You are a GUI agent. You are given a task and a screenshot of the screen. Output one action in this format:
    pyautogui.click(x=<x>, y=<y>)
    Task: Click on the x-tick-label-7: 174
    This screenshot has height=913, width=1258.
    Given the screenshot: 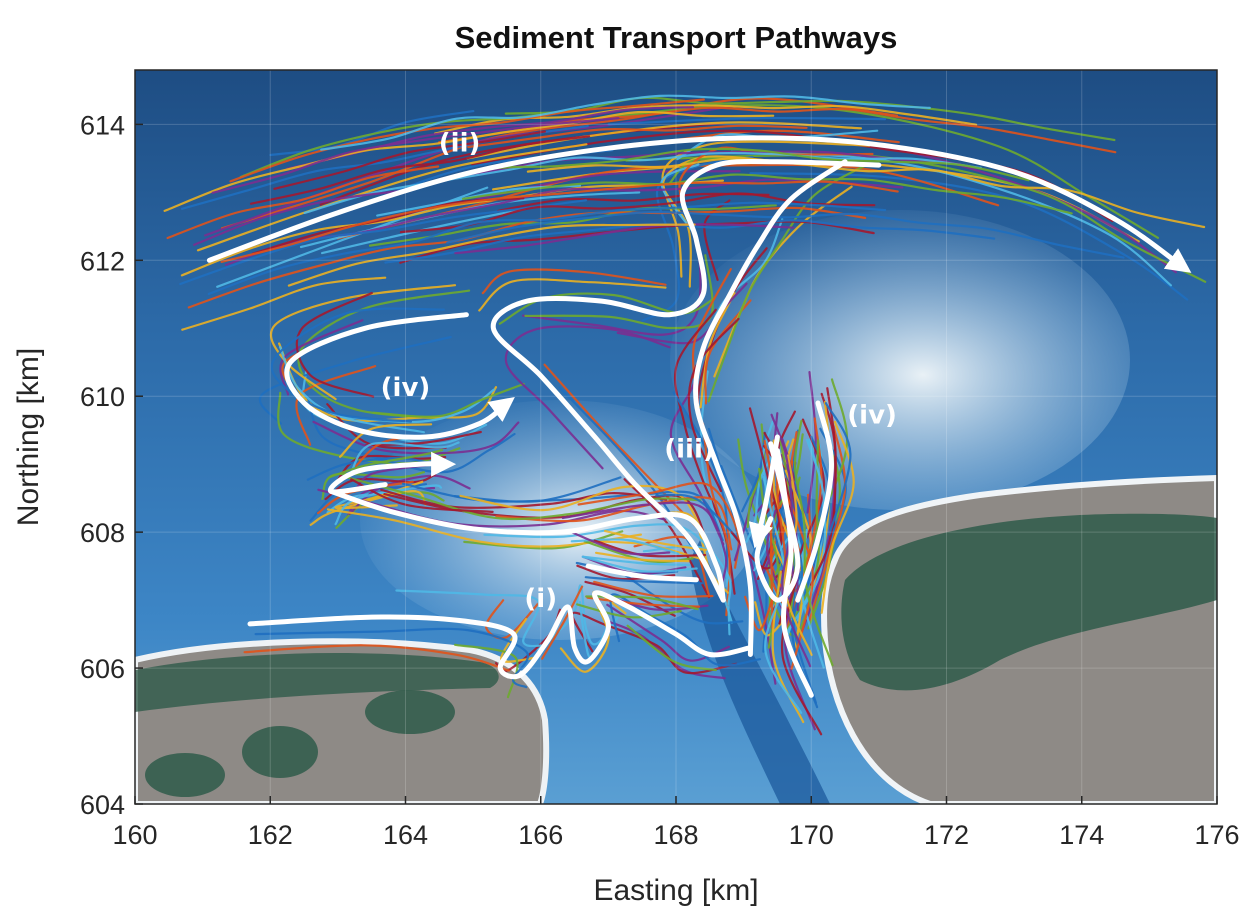 What is the action you would take?
    pyautogui.click(x=1081, y=835)
    